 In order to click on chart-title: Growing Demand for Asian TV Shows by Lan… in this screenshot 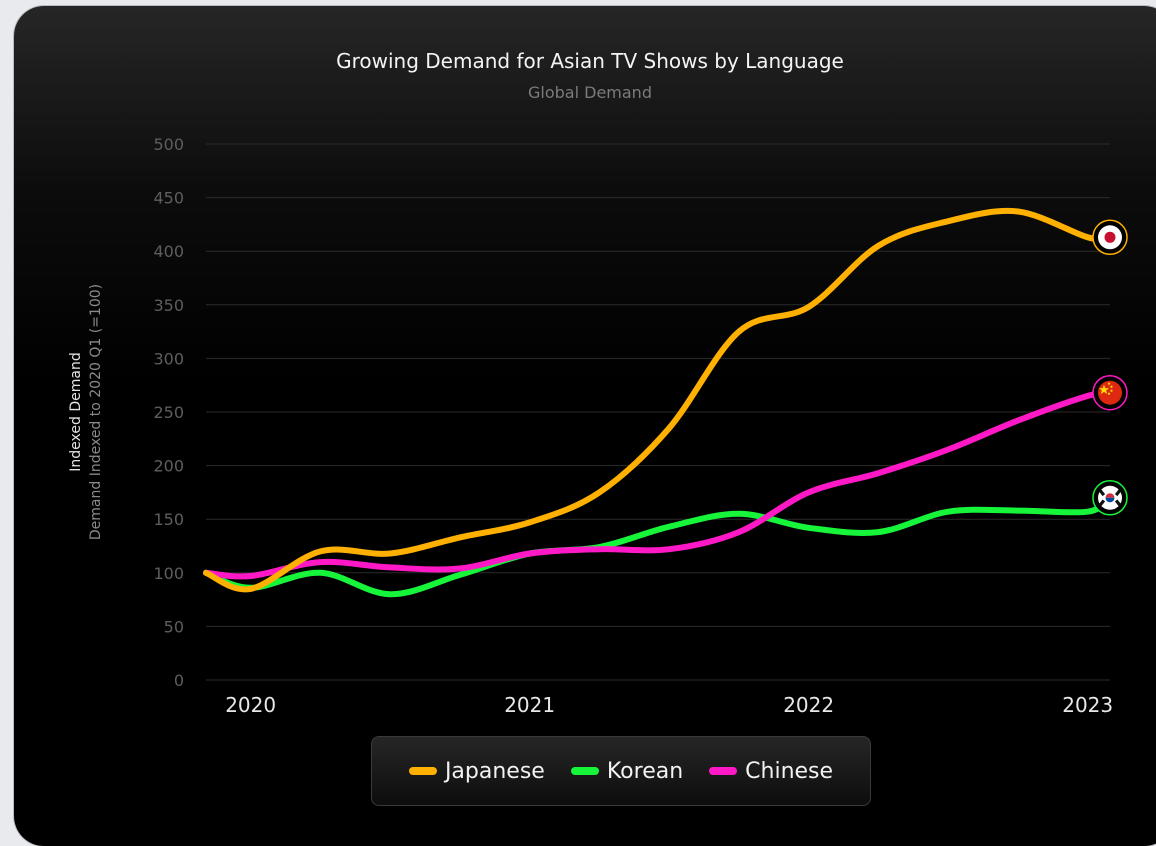, I will do `click(590, 61)`.